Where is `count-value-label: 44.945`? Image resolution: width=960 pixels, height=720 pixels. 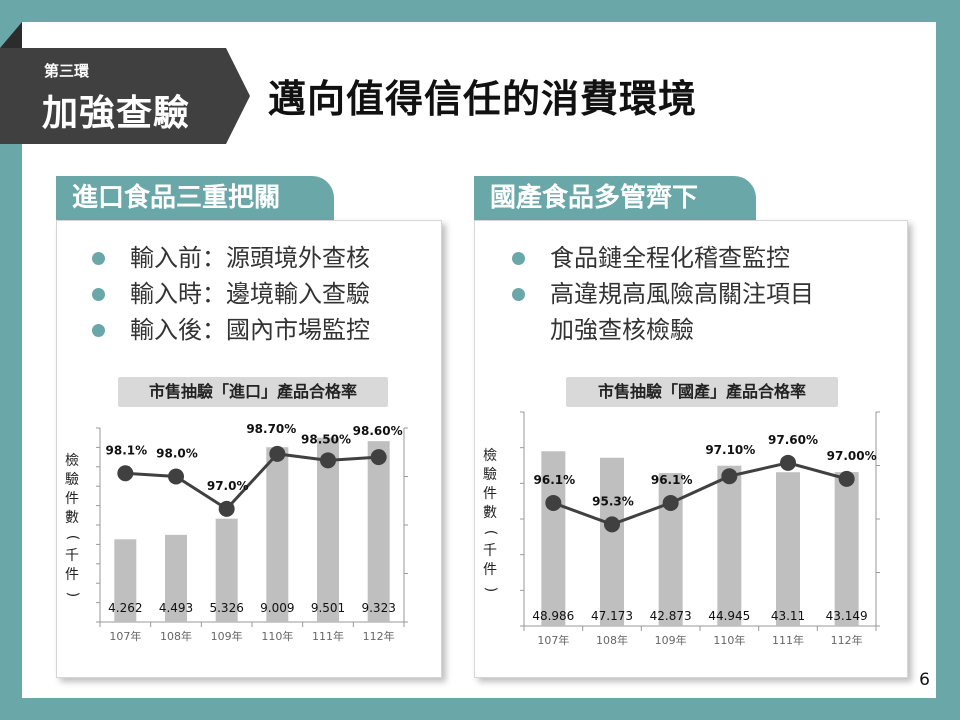 count-value-label: 44.945 is located at coordinates (729, 616).